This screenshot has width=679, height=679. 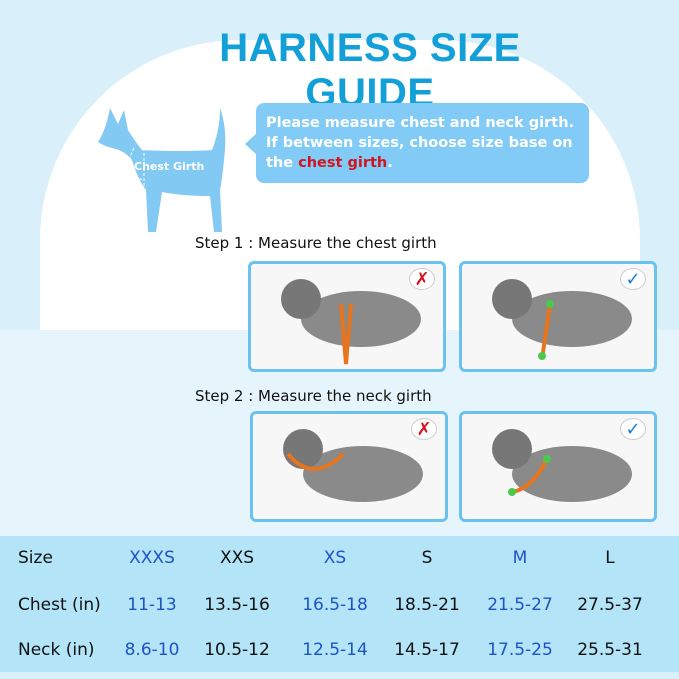 What do you see at coordinates (152, 605) in the screenshot?
I see `cell: 11-13` at bounding box center [152, 605].